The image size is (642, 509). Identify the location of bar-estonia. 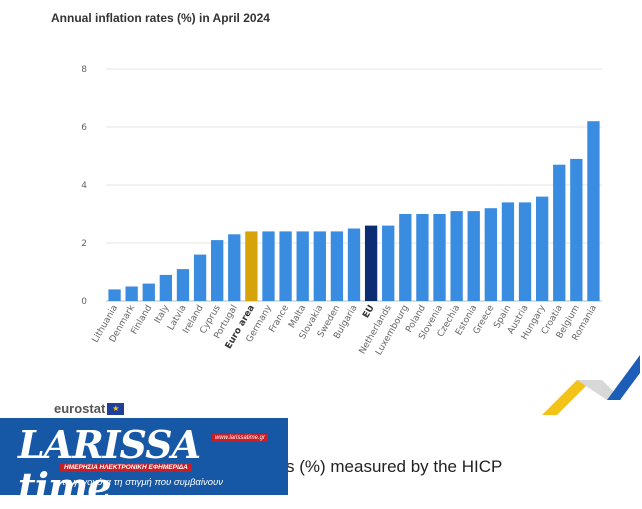
(473, 256).